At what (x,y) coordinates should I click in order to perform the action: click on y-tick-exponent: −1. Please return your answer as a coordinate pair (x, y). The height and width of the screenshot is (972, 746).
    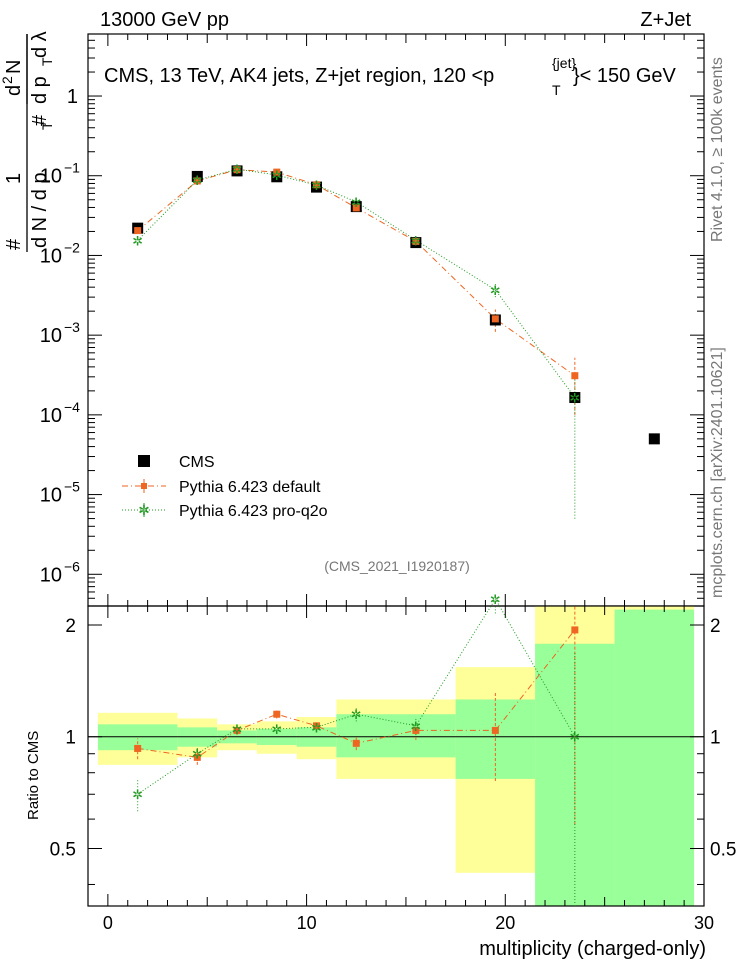
    Looking at the image, I should click on (72, 168).